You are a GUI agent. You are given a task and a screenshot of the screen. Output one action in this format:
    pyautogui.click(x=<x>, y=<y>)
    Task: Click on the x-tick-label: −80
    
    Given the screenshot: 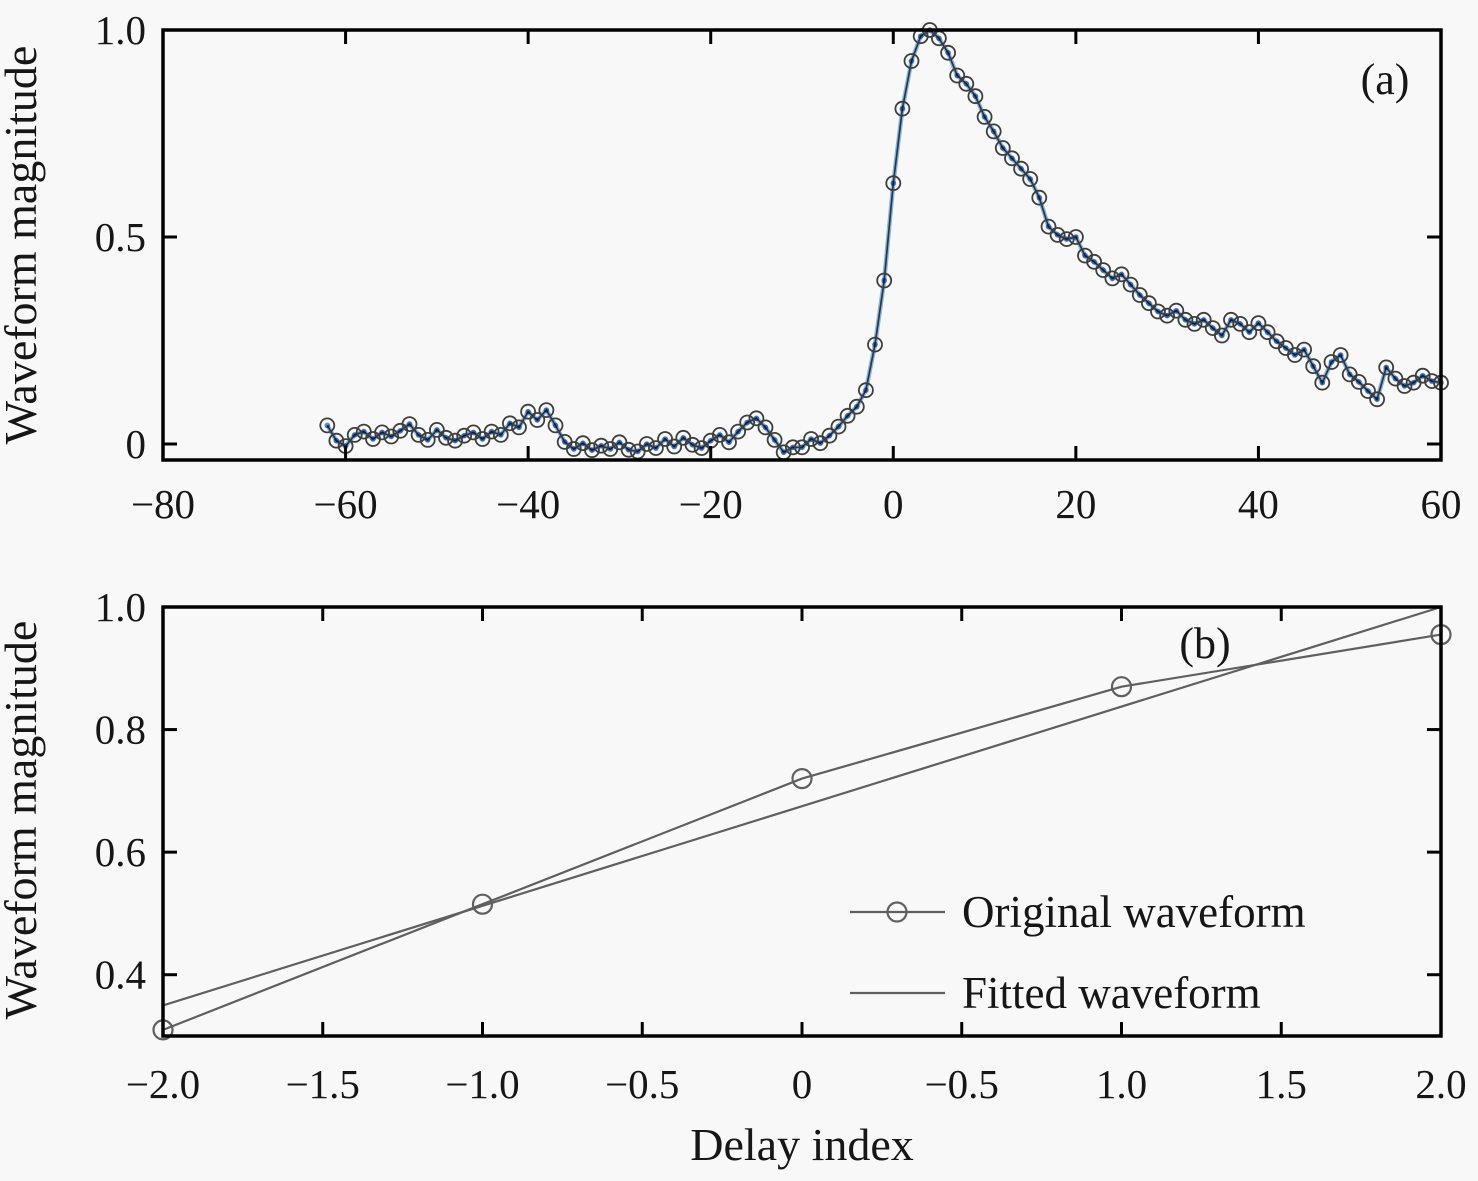 What is the action you would take?
    pyautogui.click(x=163, y=504)
    